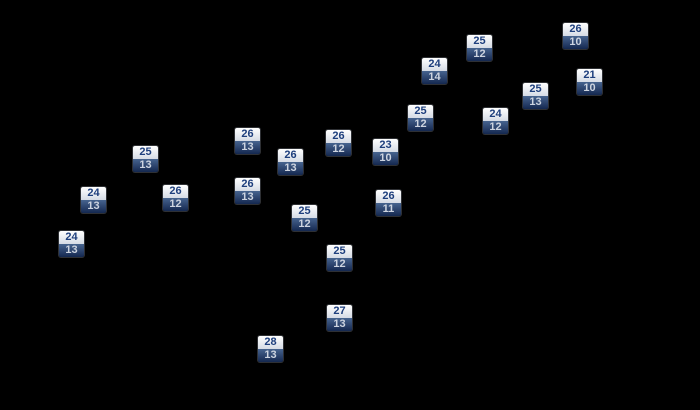 This screenshot has height=410, width=700. I want to click on temperature-marker: 23 10, so click(385, 152).